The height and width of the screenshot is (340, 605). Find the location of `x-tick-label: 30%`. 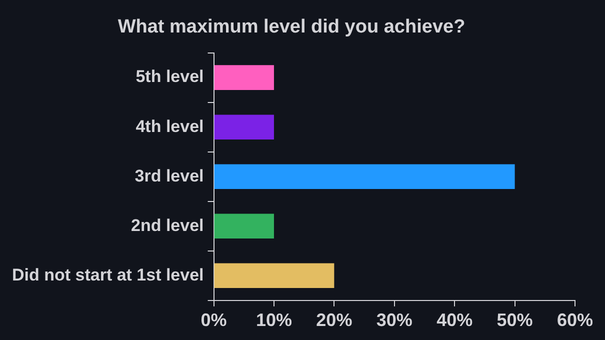

x-tick-label: 30% is located at coordinates (394, 320).